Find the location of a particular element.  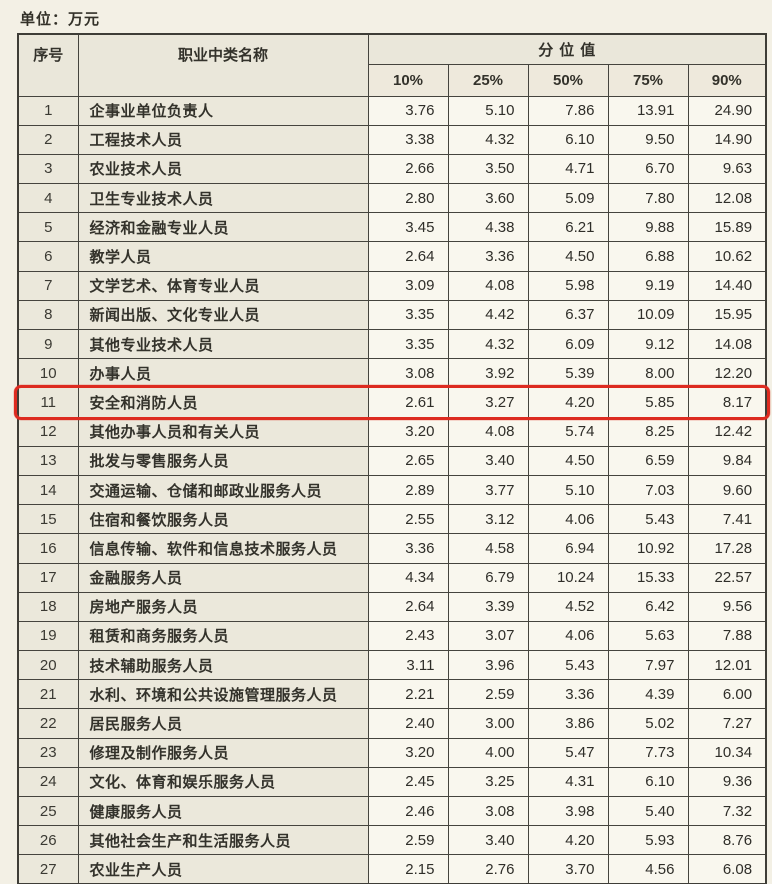

table-row: 17 金融服务人员 4.34 6.79 10.24 15.33 22.57 is located at coordinates (392, 577).